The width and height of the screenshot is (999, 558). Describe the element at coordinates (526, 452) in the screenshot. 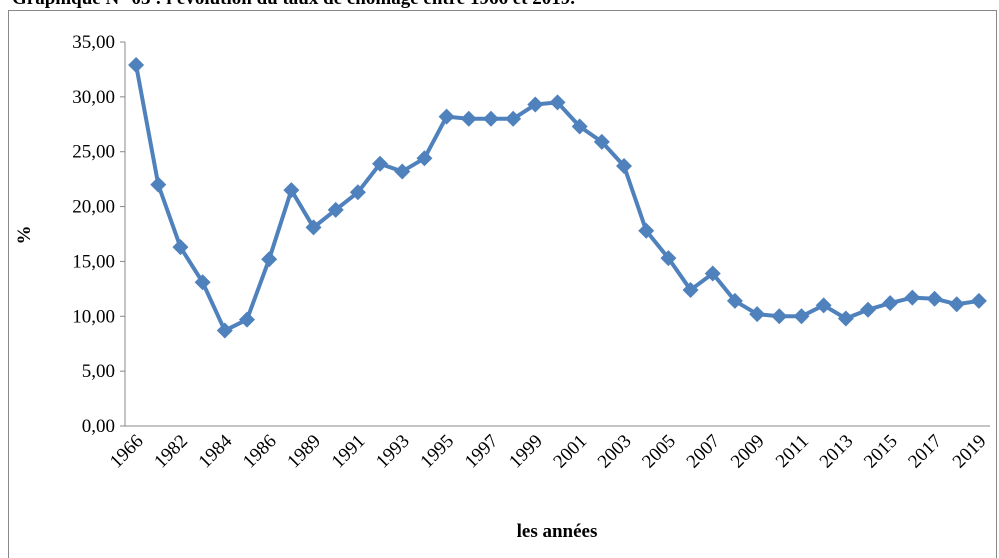

I see `x-tick-label: 1999` at that location.